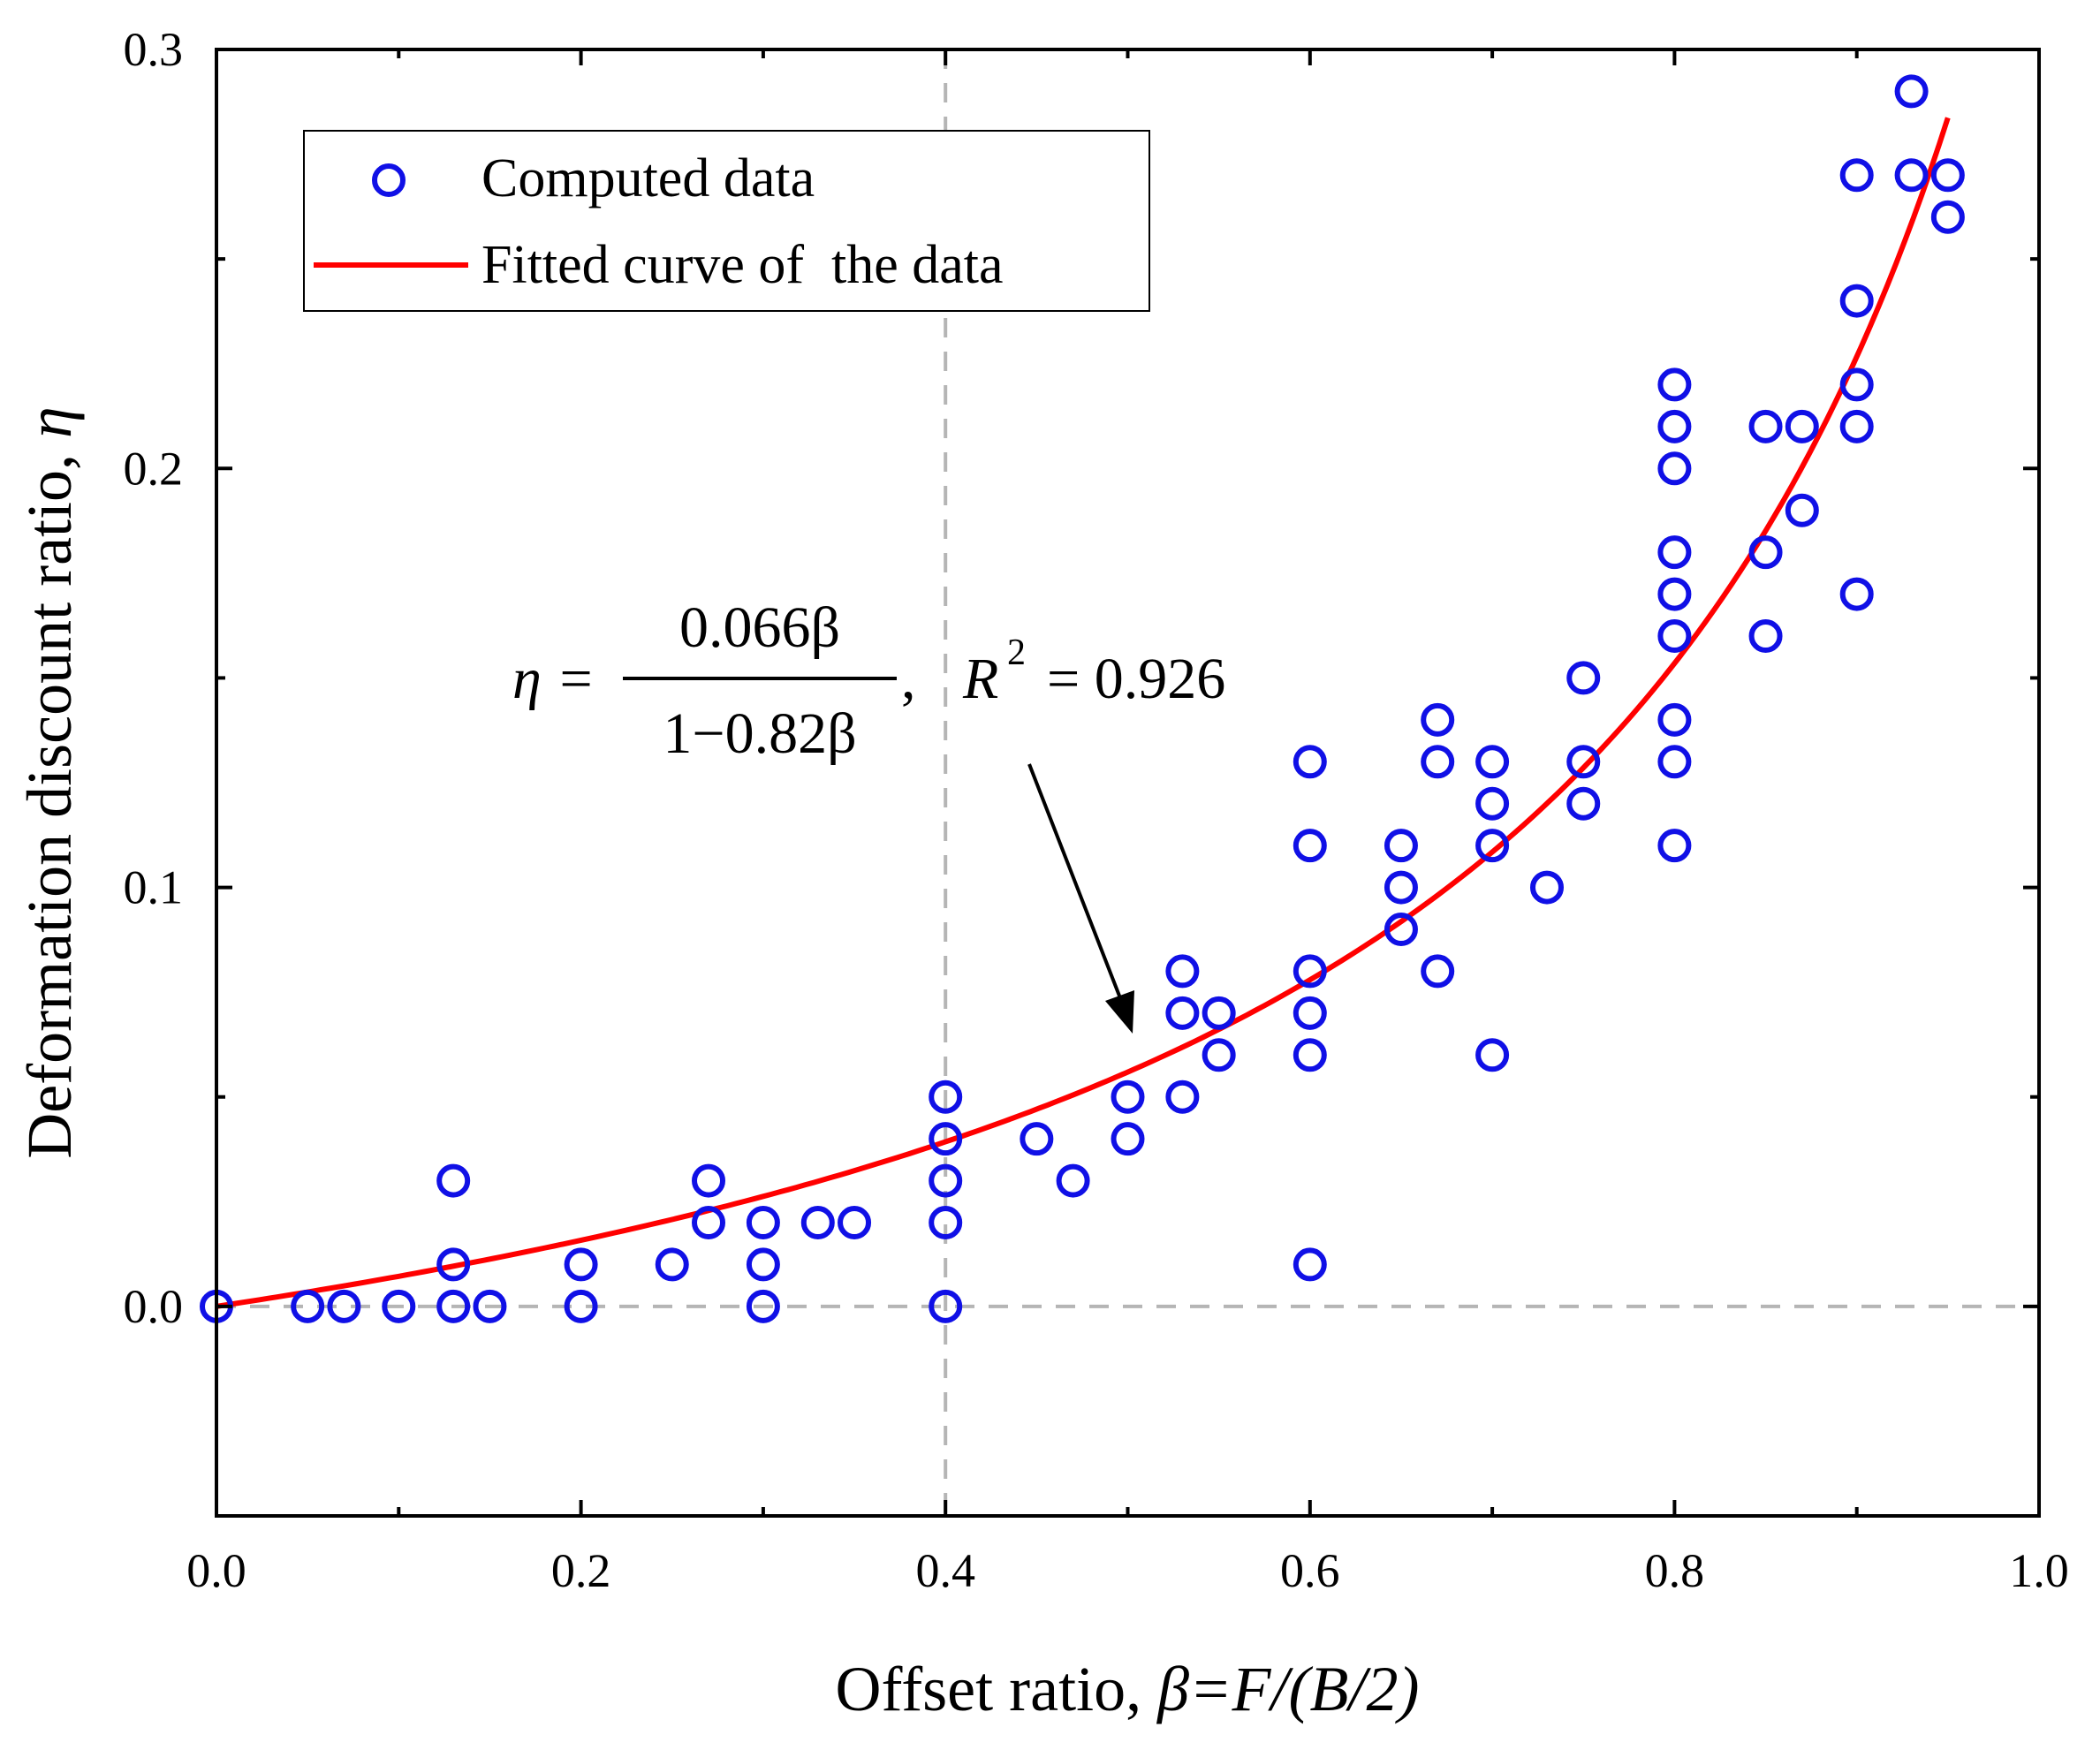 This screenshot has height=1750, width=2100. Describe the element at coordinates (760, 627) in the screenshot. I see `equation-numerator: 0.066β` at that location.